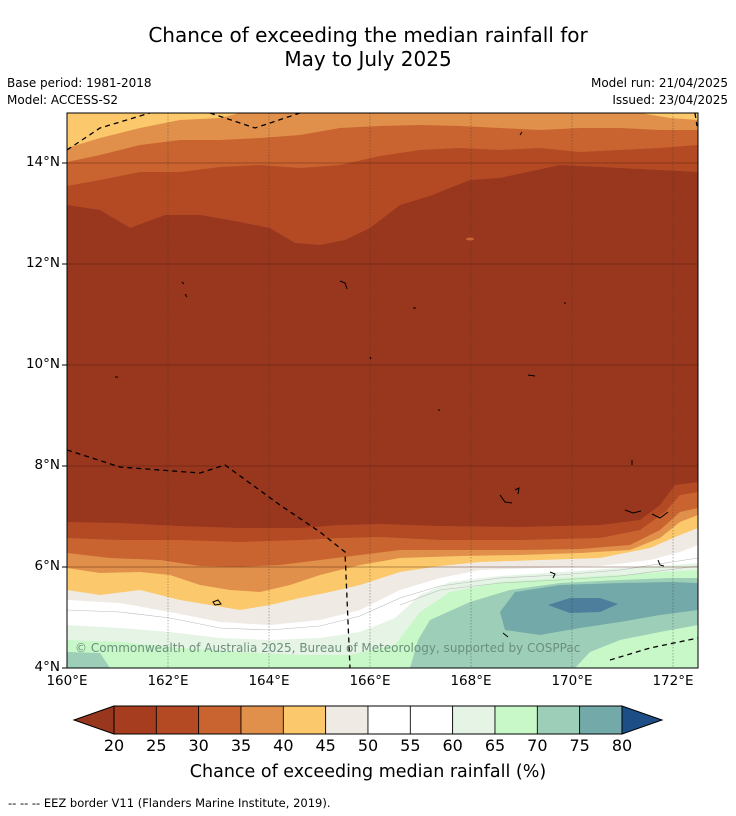 The width and height of the screenshot is (736, 816). Describe the element at coordinates (79, 83) in the screenshot. I see `base-period: Base period: 1981-2018` at that location.